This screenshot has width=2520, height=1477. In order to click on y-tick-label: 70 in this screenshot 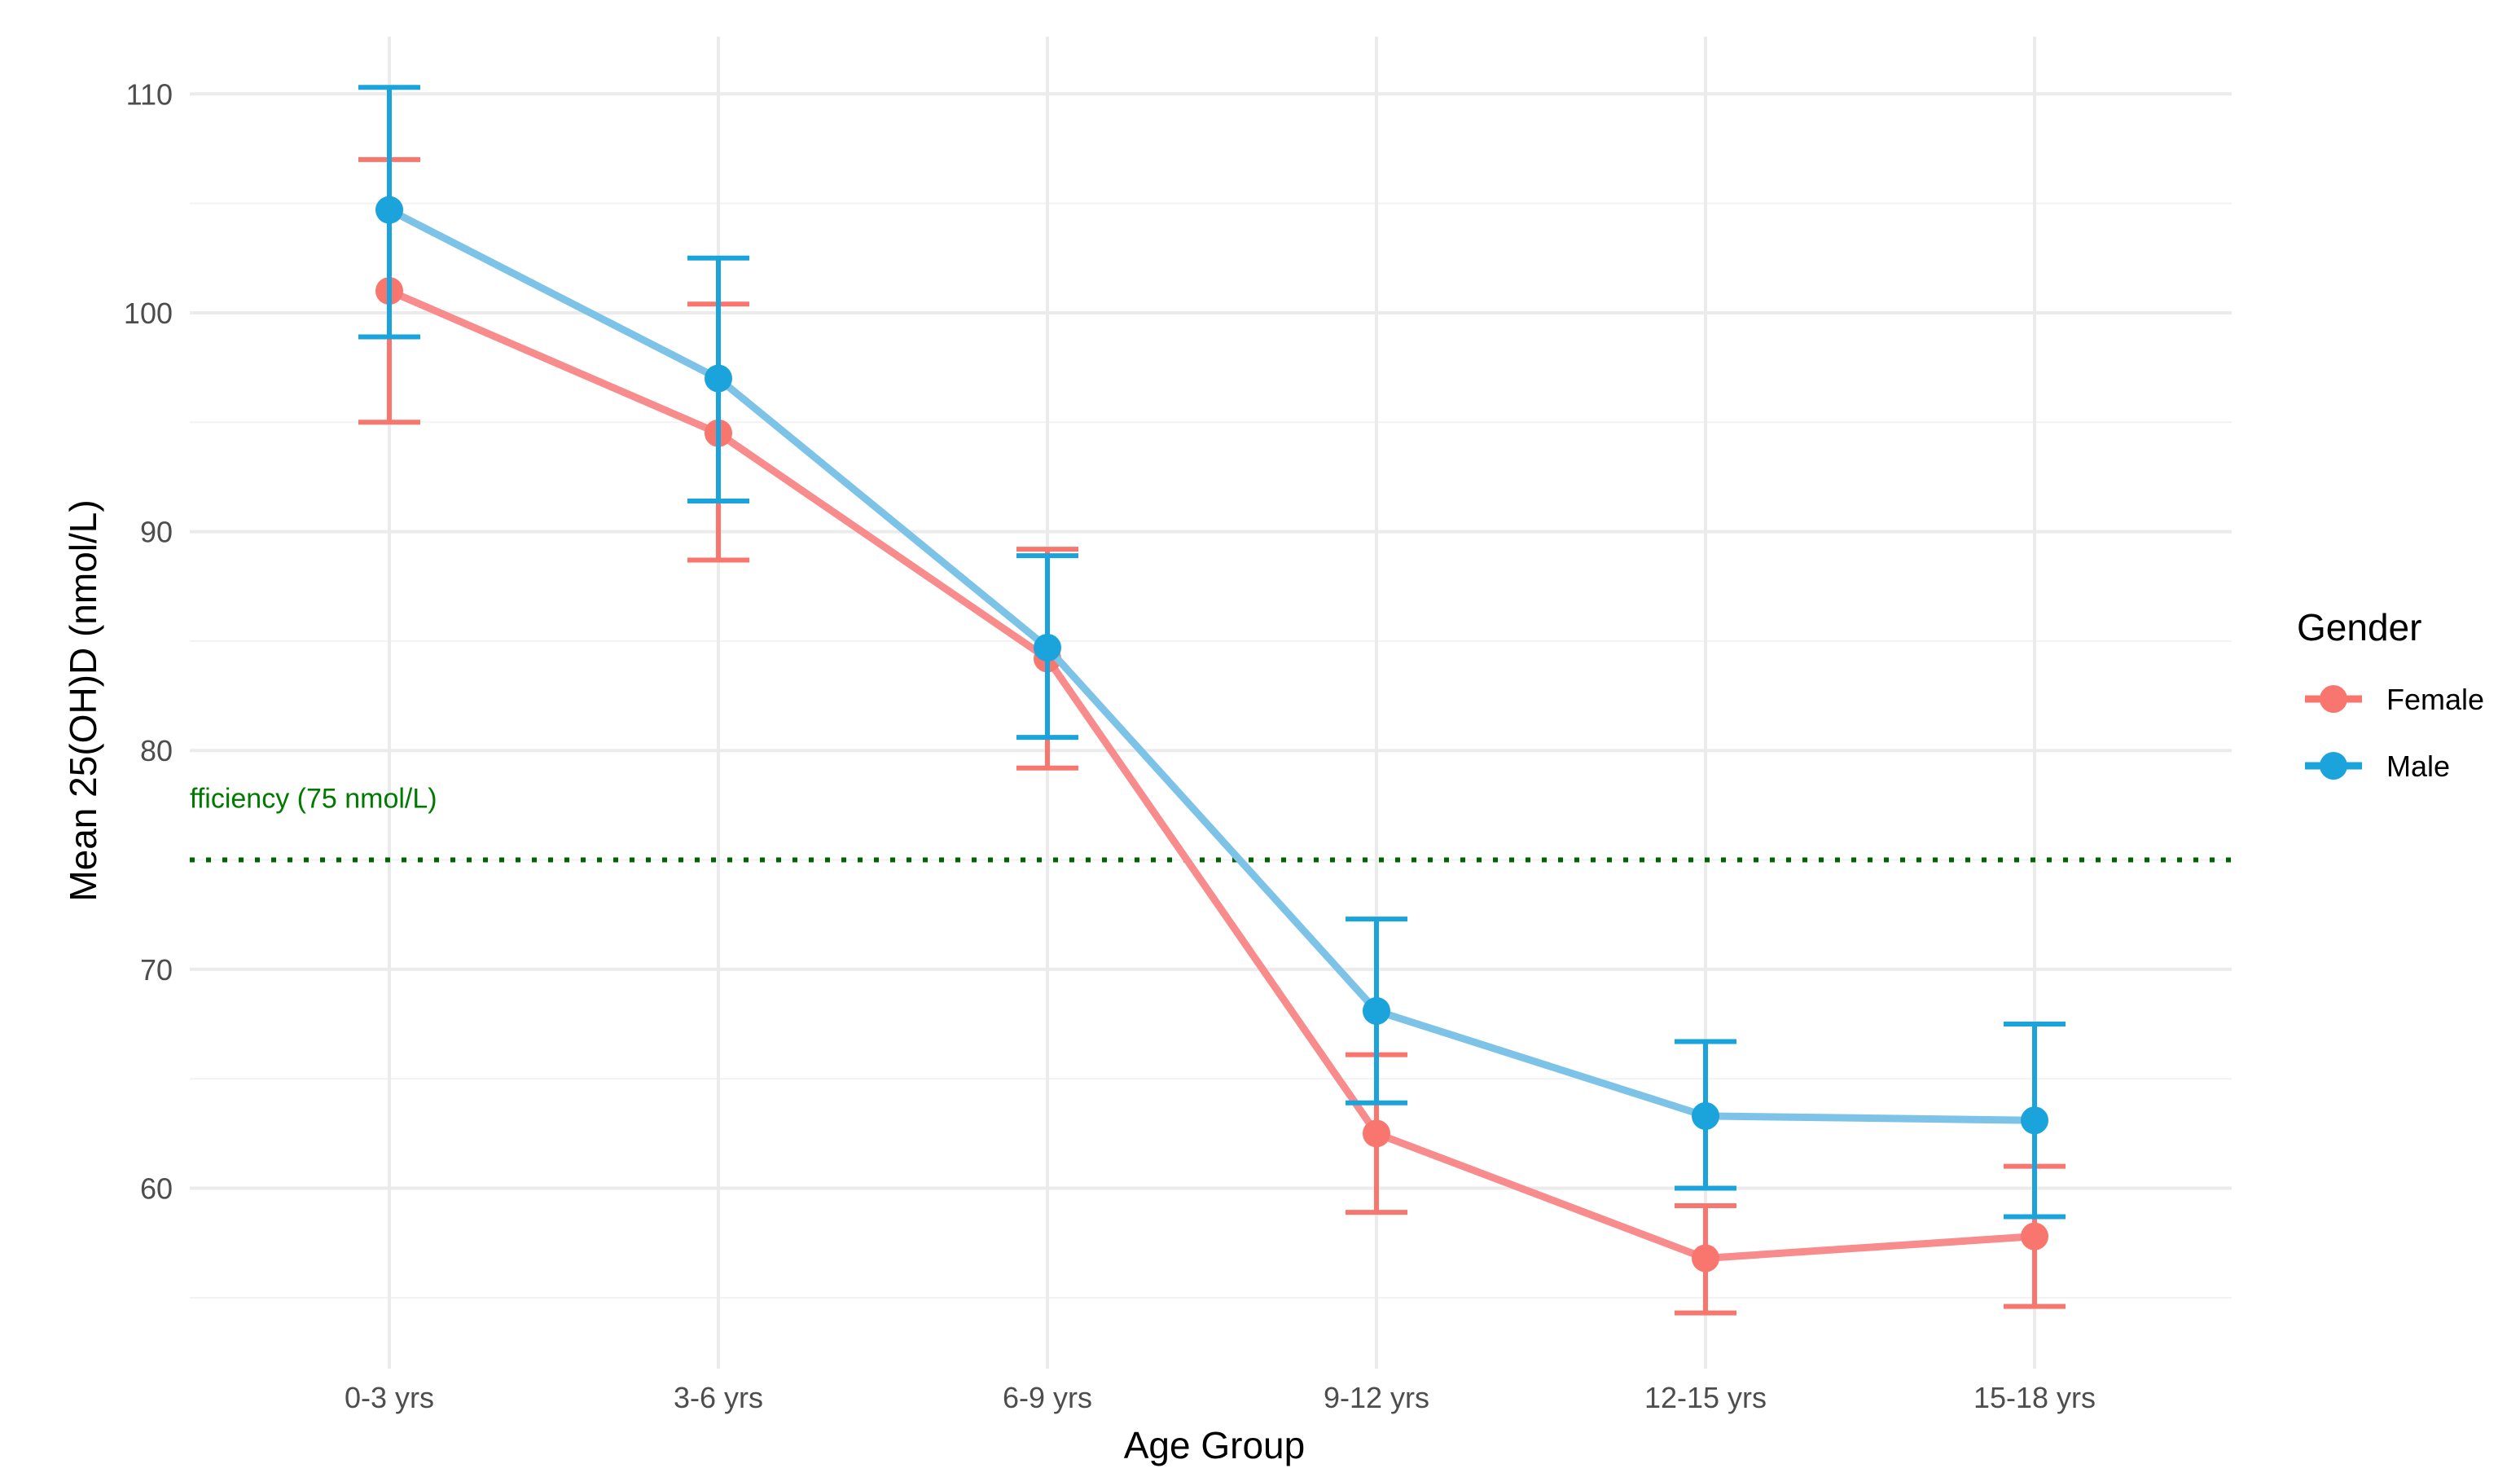, I will do `click(156, 970)`.